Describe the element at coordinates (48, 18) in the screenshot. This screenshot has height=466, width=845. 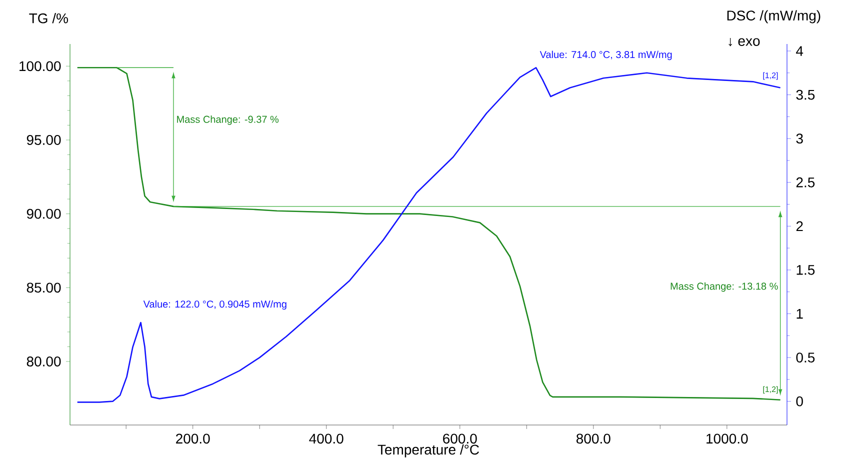
I see `y-axis-title: TG /%` at that location.